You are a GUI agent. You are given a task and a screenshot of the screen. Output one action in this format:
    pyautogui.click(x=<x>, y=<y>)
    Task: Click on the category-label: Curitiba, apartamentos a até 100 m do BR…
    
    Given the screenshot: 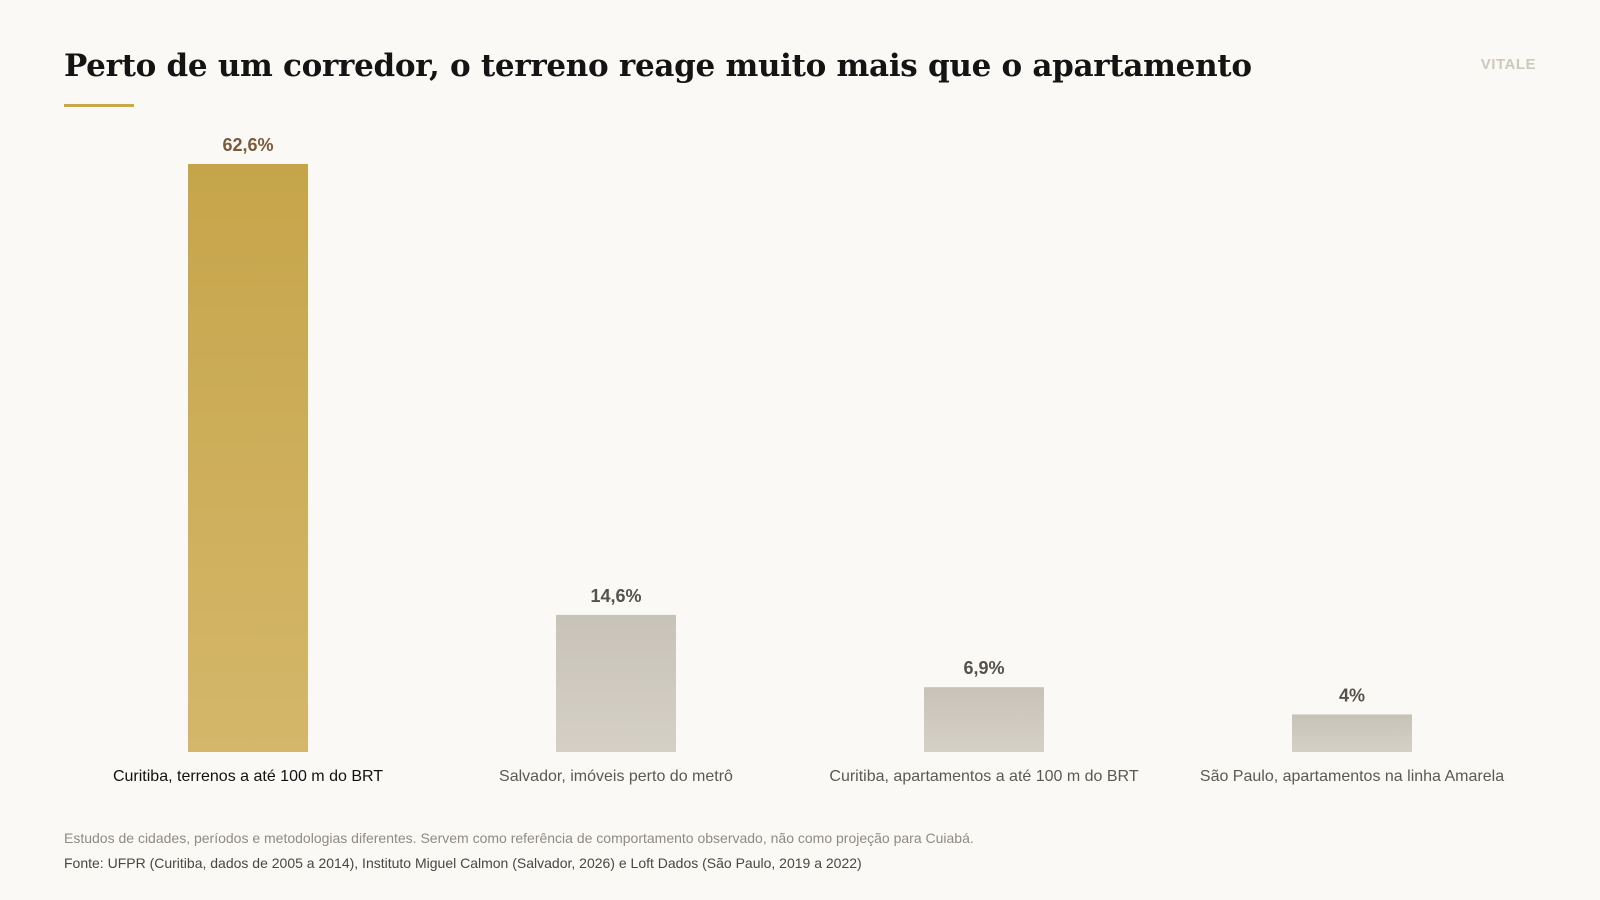 What is the action you would take?
    pyautogui.click(x=983, y=776)
    